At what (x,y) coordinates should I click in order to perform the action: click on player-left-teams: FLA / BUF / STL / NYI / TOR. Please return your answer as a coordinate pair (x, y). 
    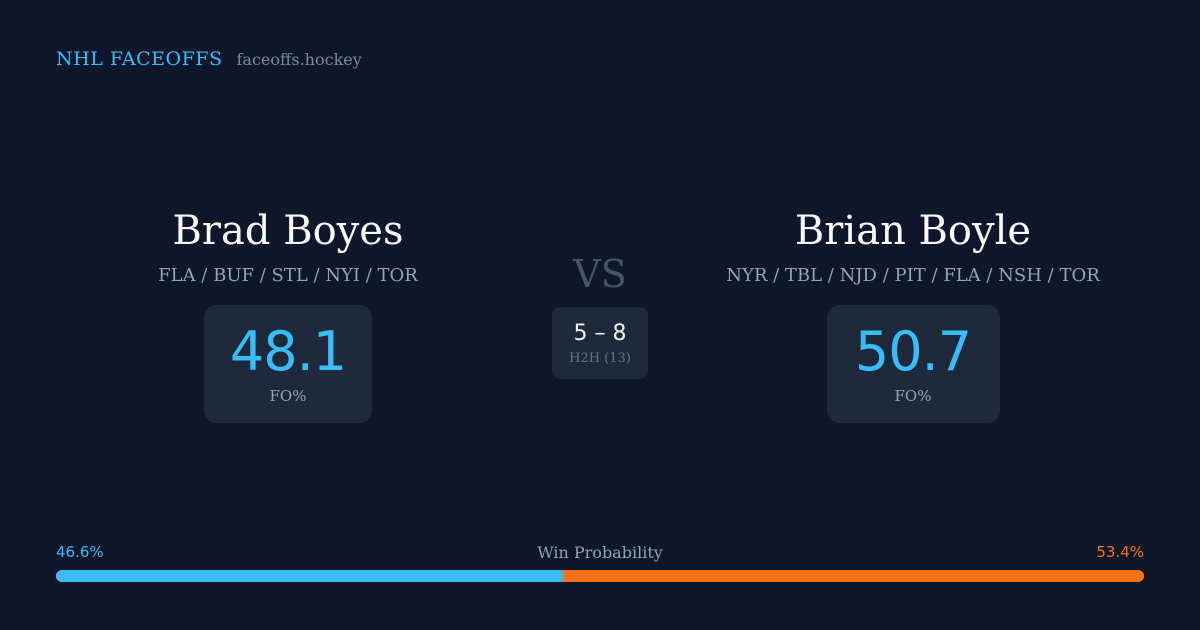
    Looking at the image, I should click on (288, 275).